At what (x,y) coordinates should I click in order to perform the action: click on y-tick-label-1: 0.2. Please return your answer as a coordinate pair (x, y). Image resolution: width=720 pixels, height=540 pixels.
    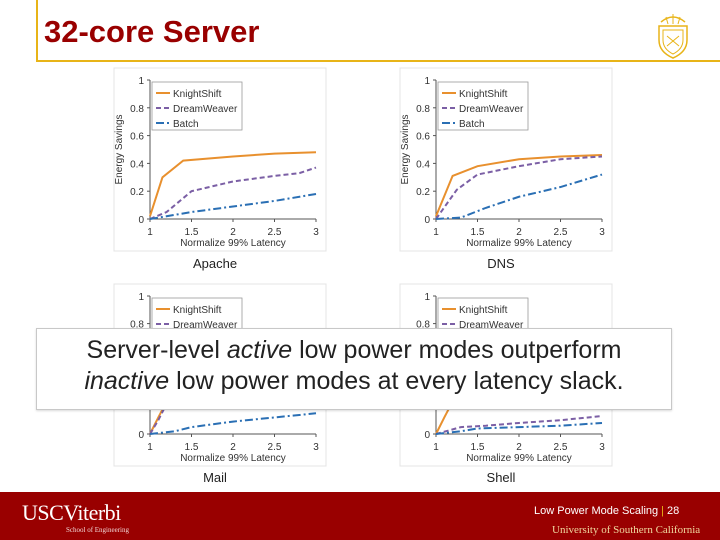
    Looking at the image, I should click on (423, 192).